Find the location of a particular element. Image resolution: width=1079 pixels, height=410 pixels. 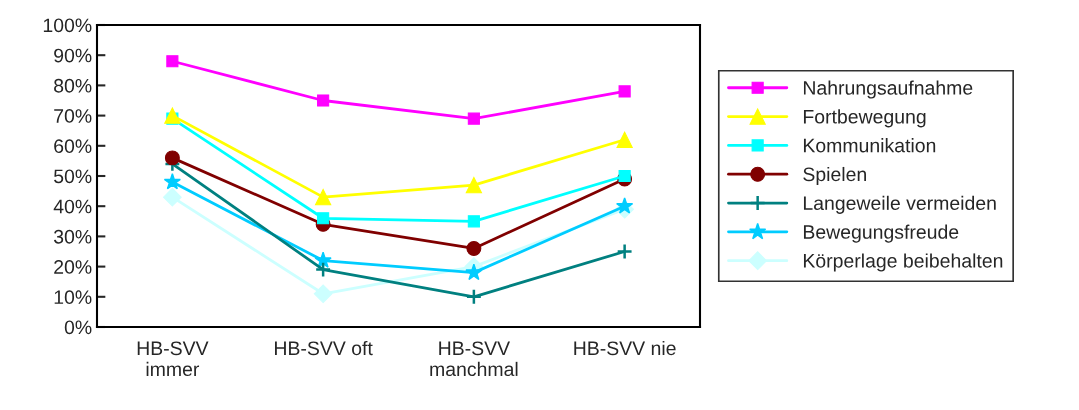

legend-label: Spielen is located at coordinates (834, 176).